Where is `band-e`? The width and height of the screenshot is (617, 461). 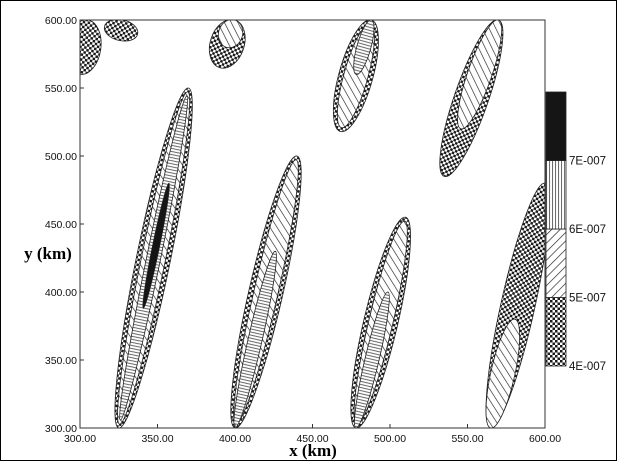 band-e is located at coordinates (227, 44).